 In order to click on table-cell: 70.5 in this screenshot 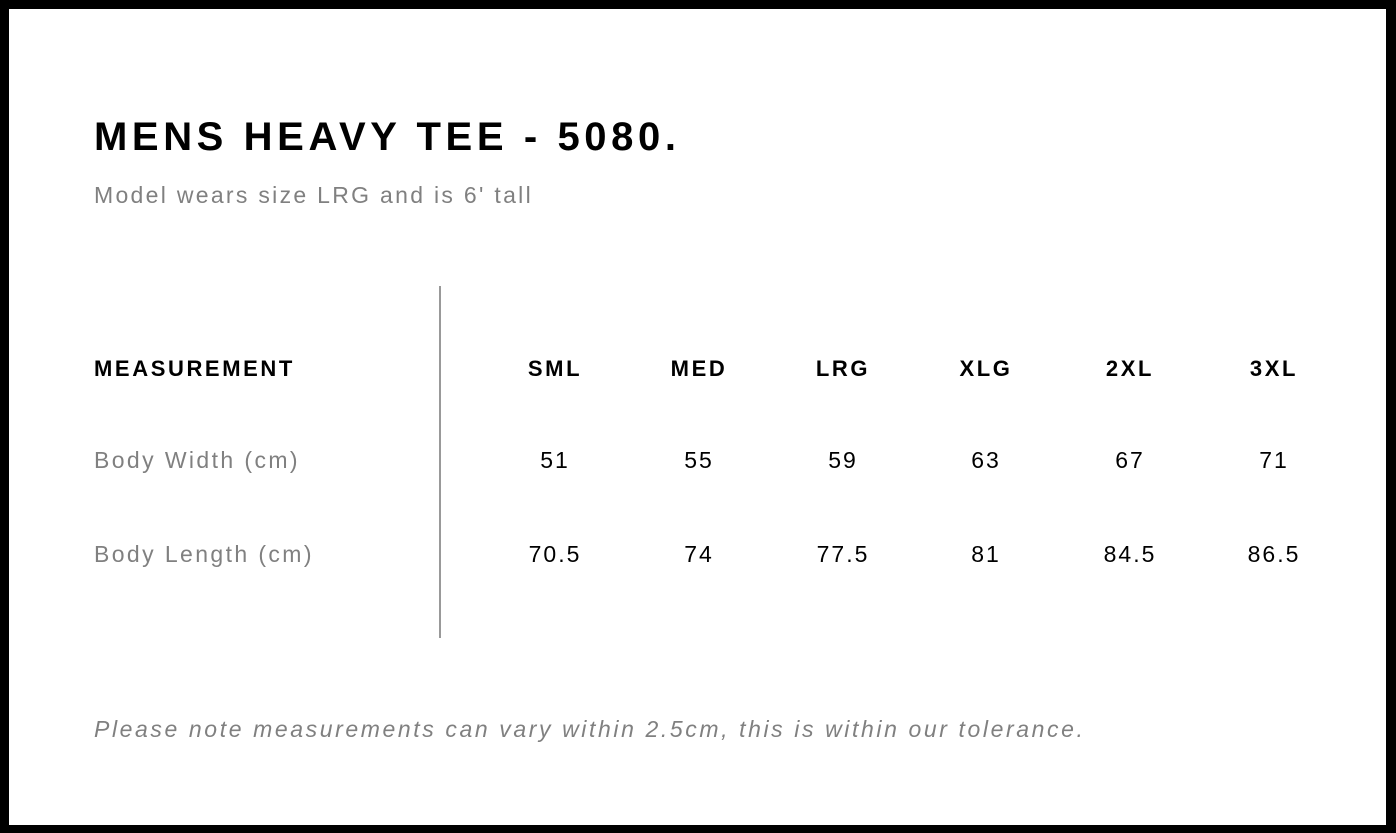, I will do `click(555, 554)`.